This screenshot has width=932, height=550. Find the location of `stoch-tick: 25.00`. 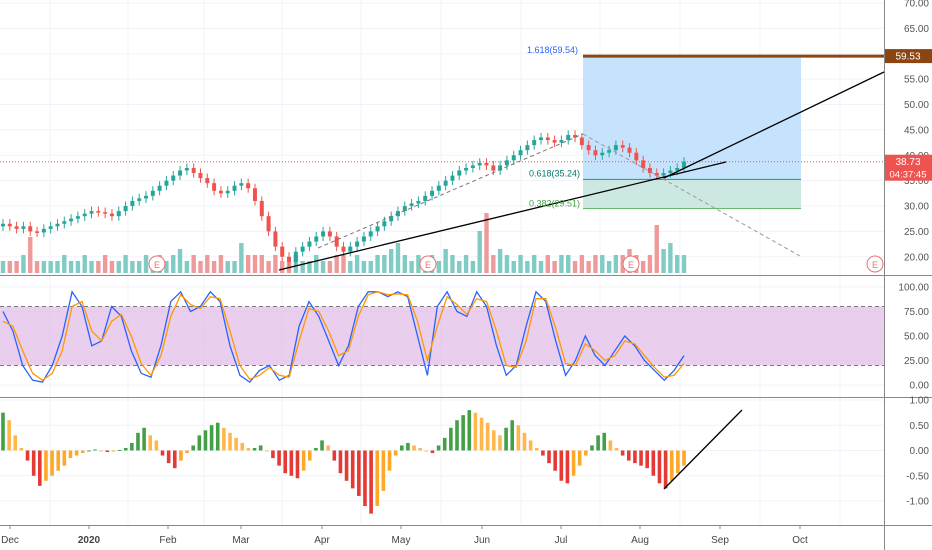

stoch-tick: 25.00 is located at coordinates (916, 361).